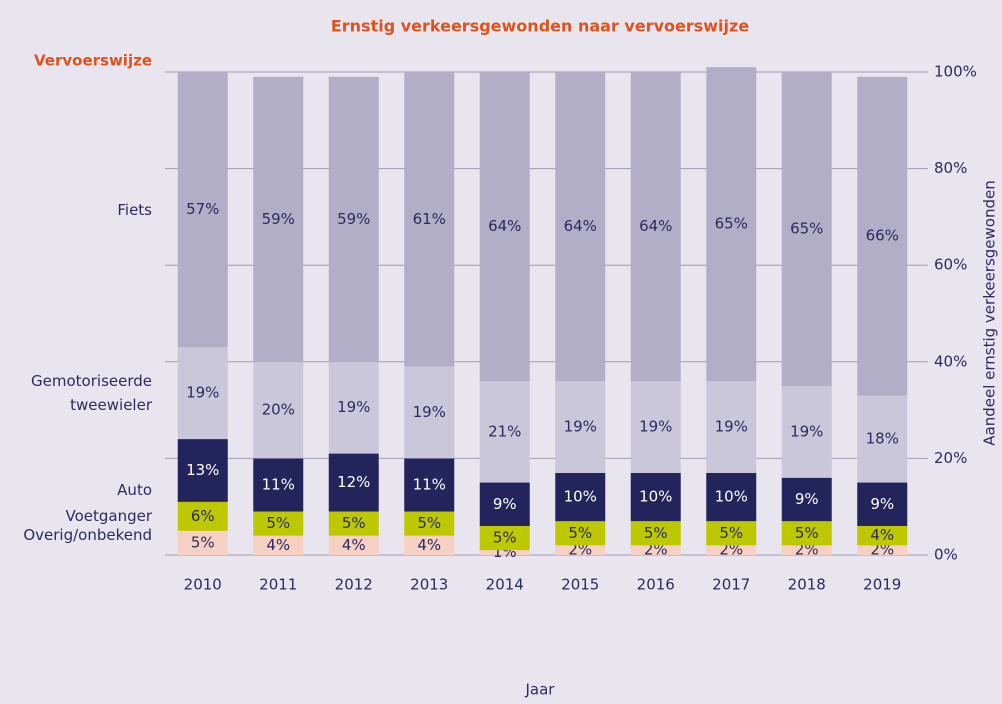 Image resolution: width=1002 pixels, height=704 pixels. What do you see at coordinates (87, 534) in the screenshot?
I see `legend-label: Overig/onbekend` at bounding box center [87, 534].